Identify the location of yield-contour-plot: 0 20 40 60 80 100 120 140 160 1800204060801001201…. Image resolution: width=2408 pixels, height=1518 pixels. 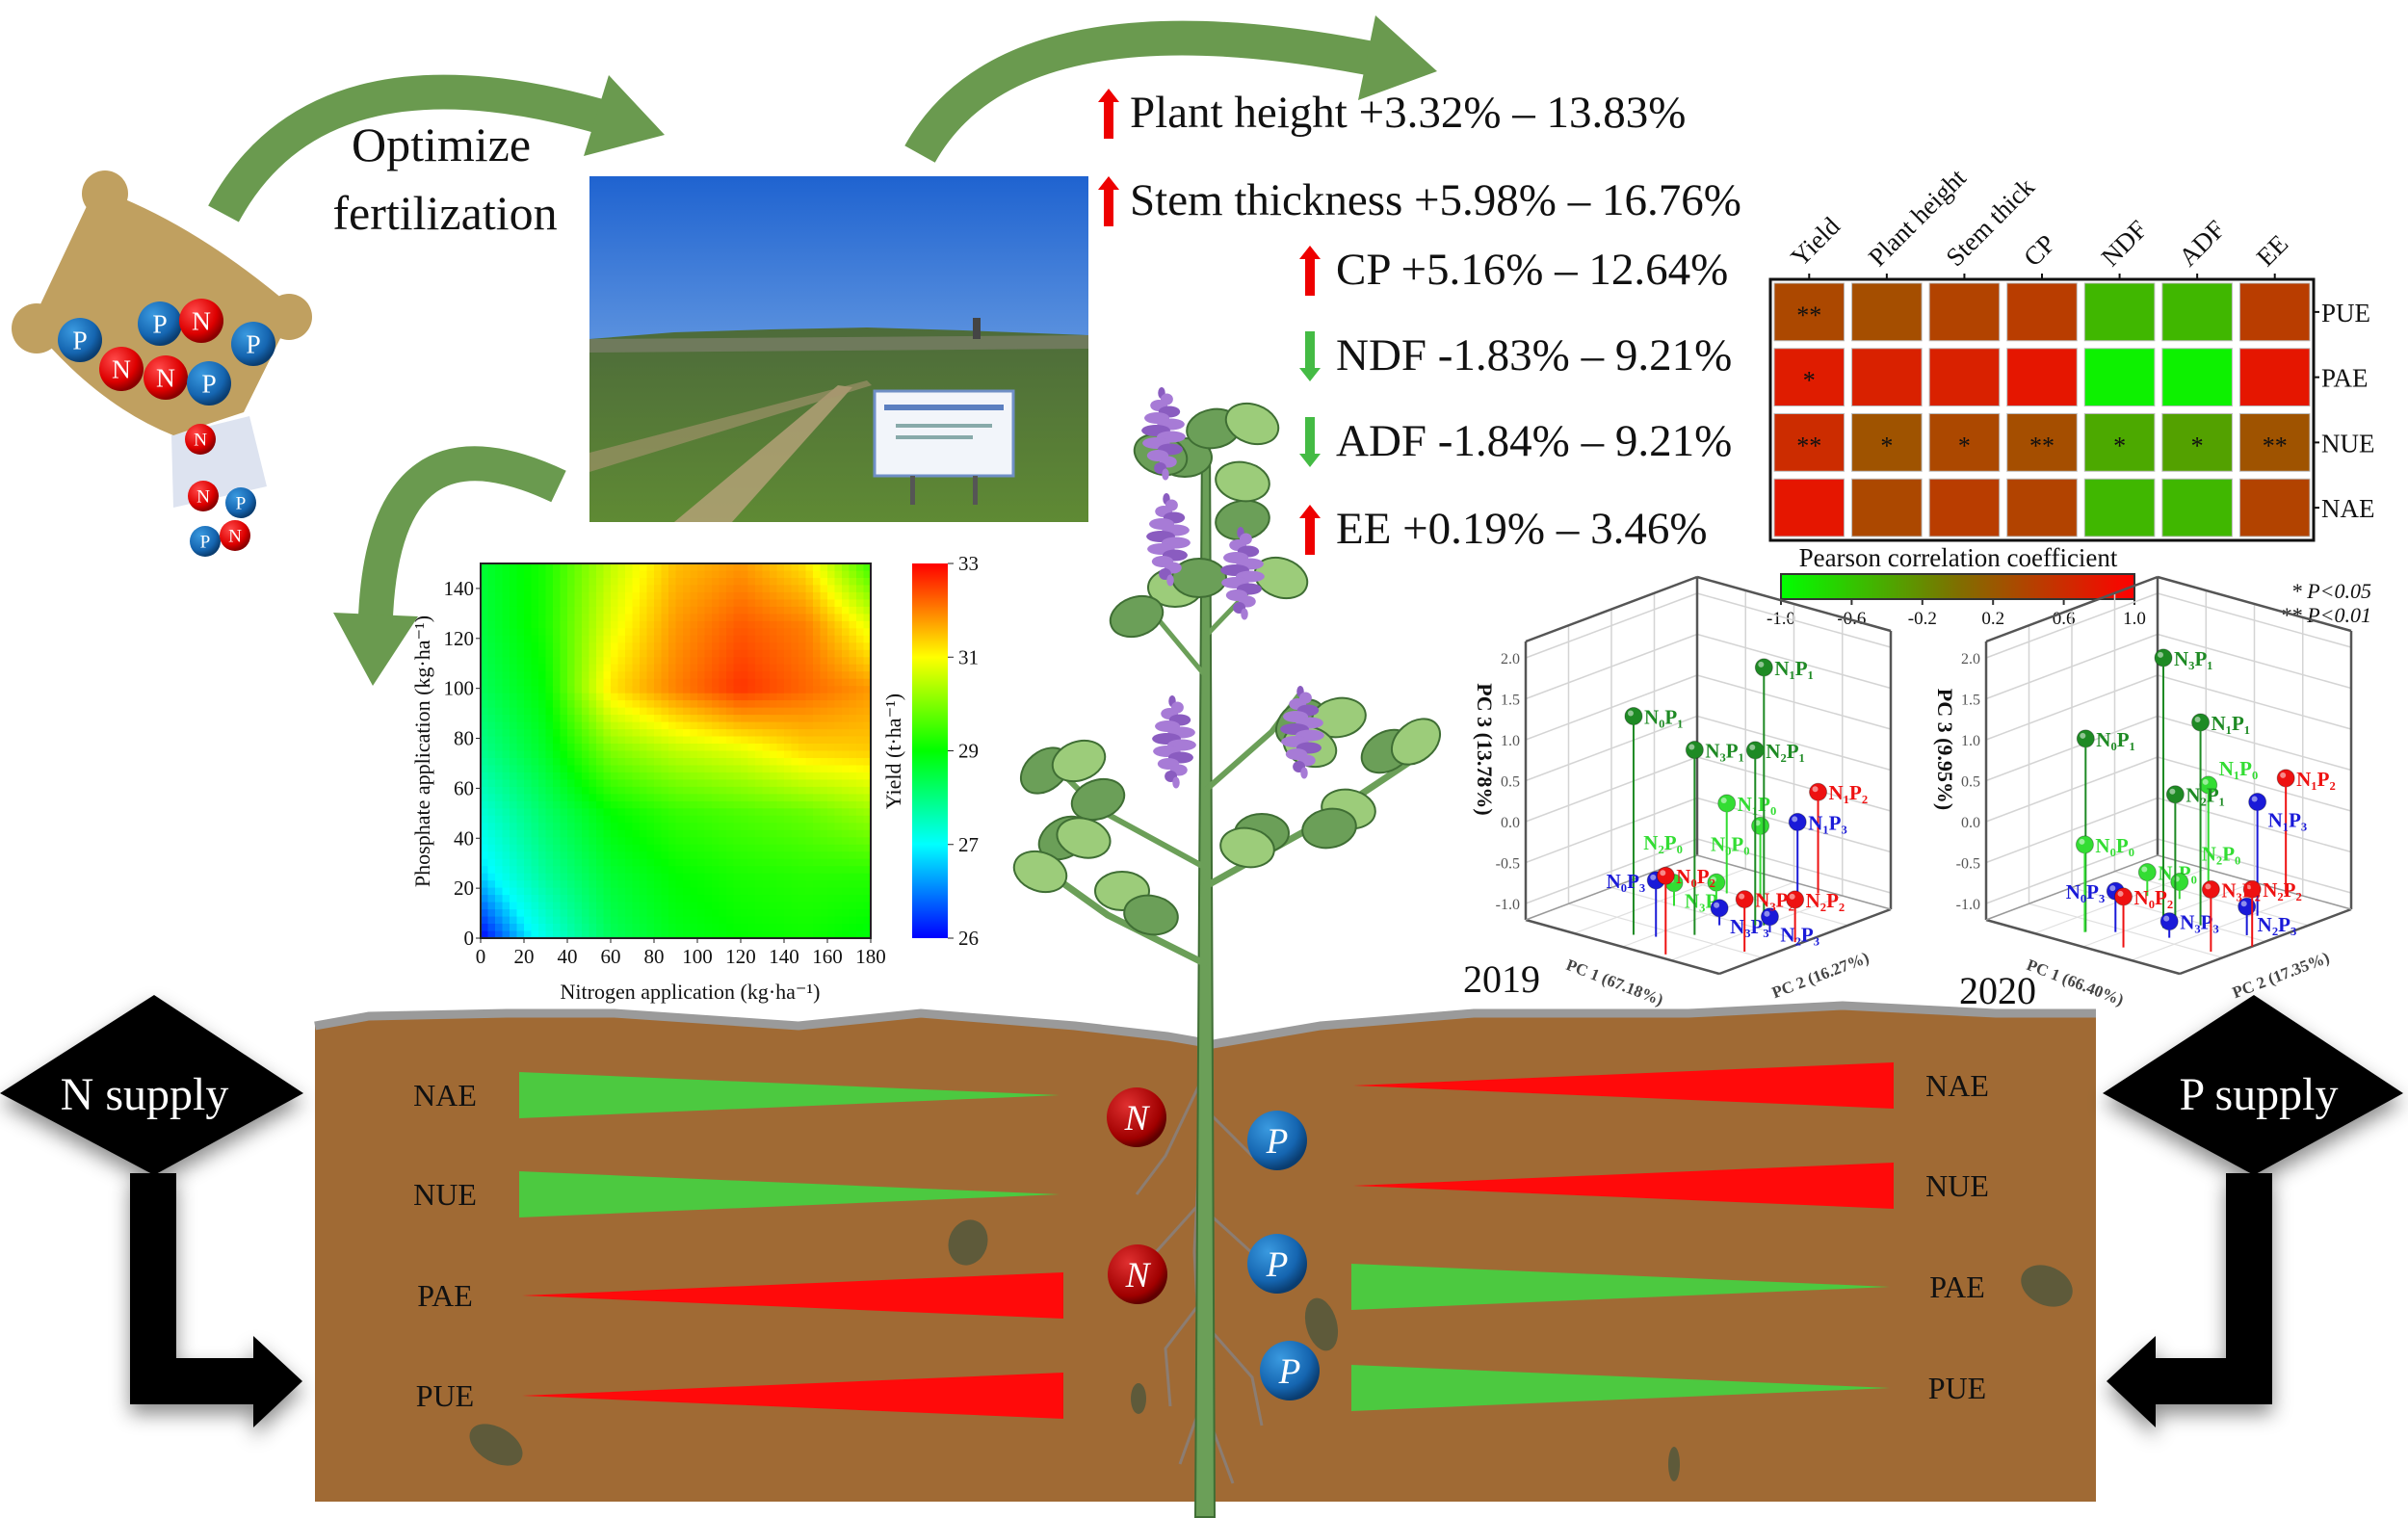
(694, 778).